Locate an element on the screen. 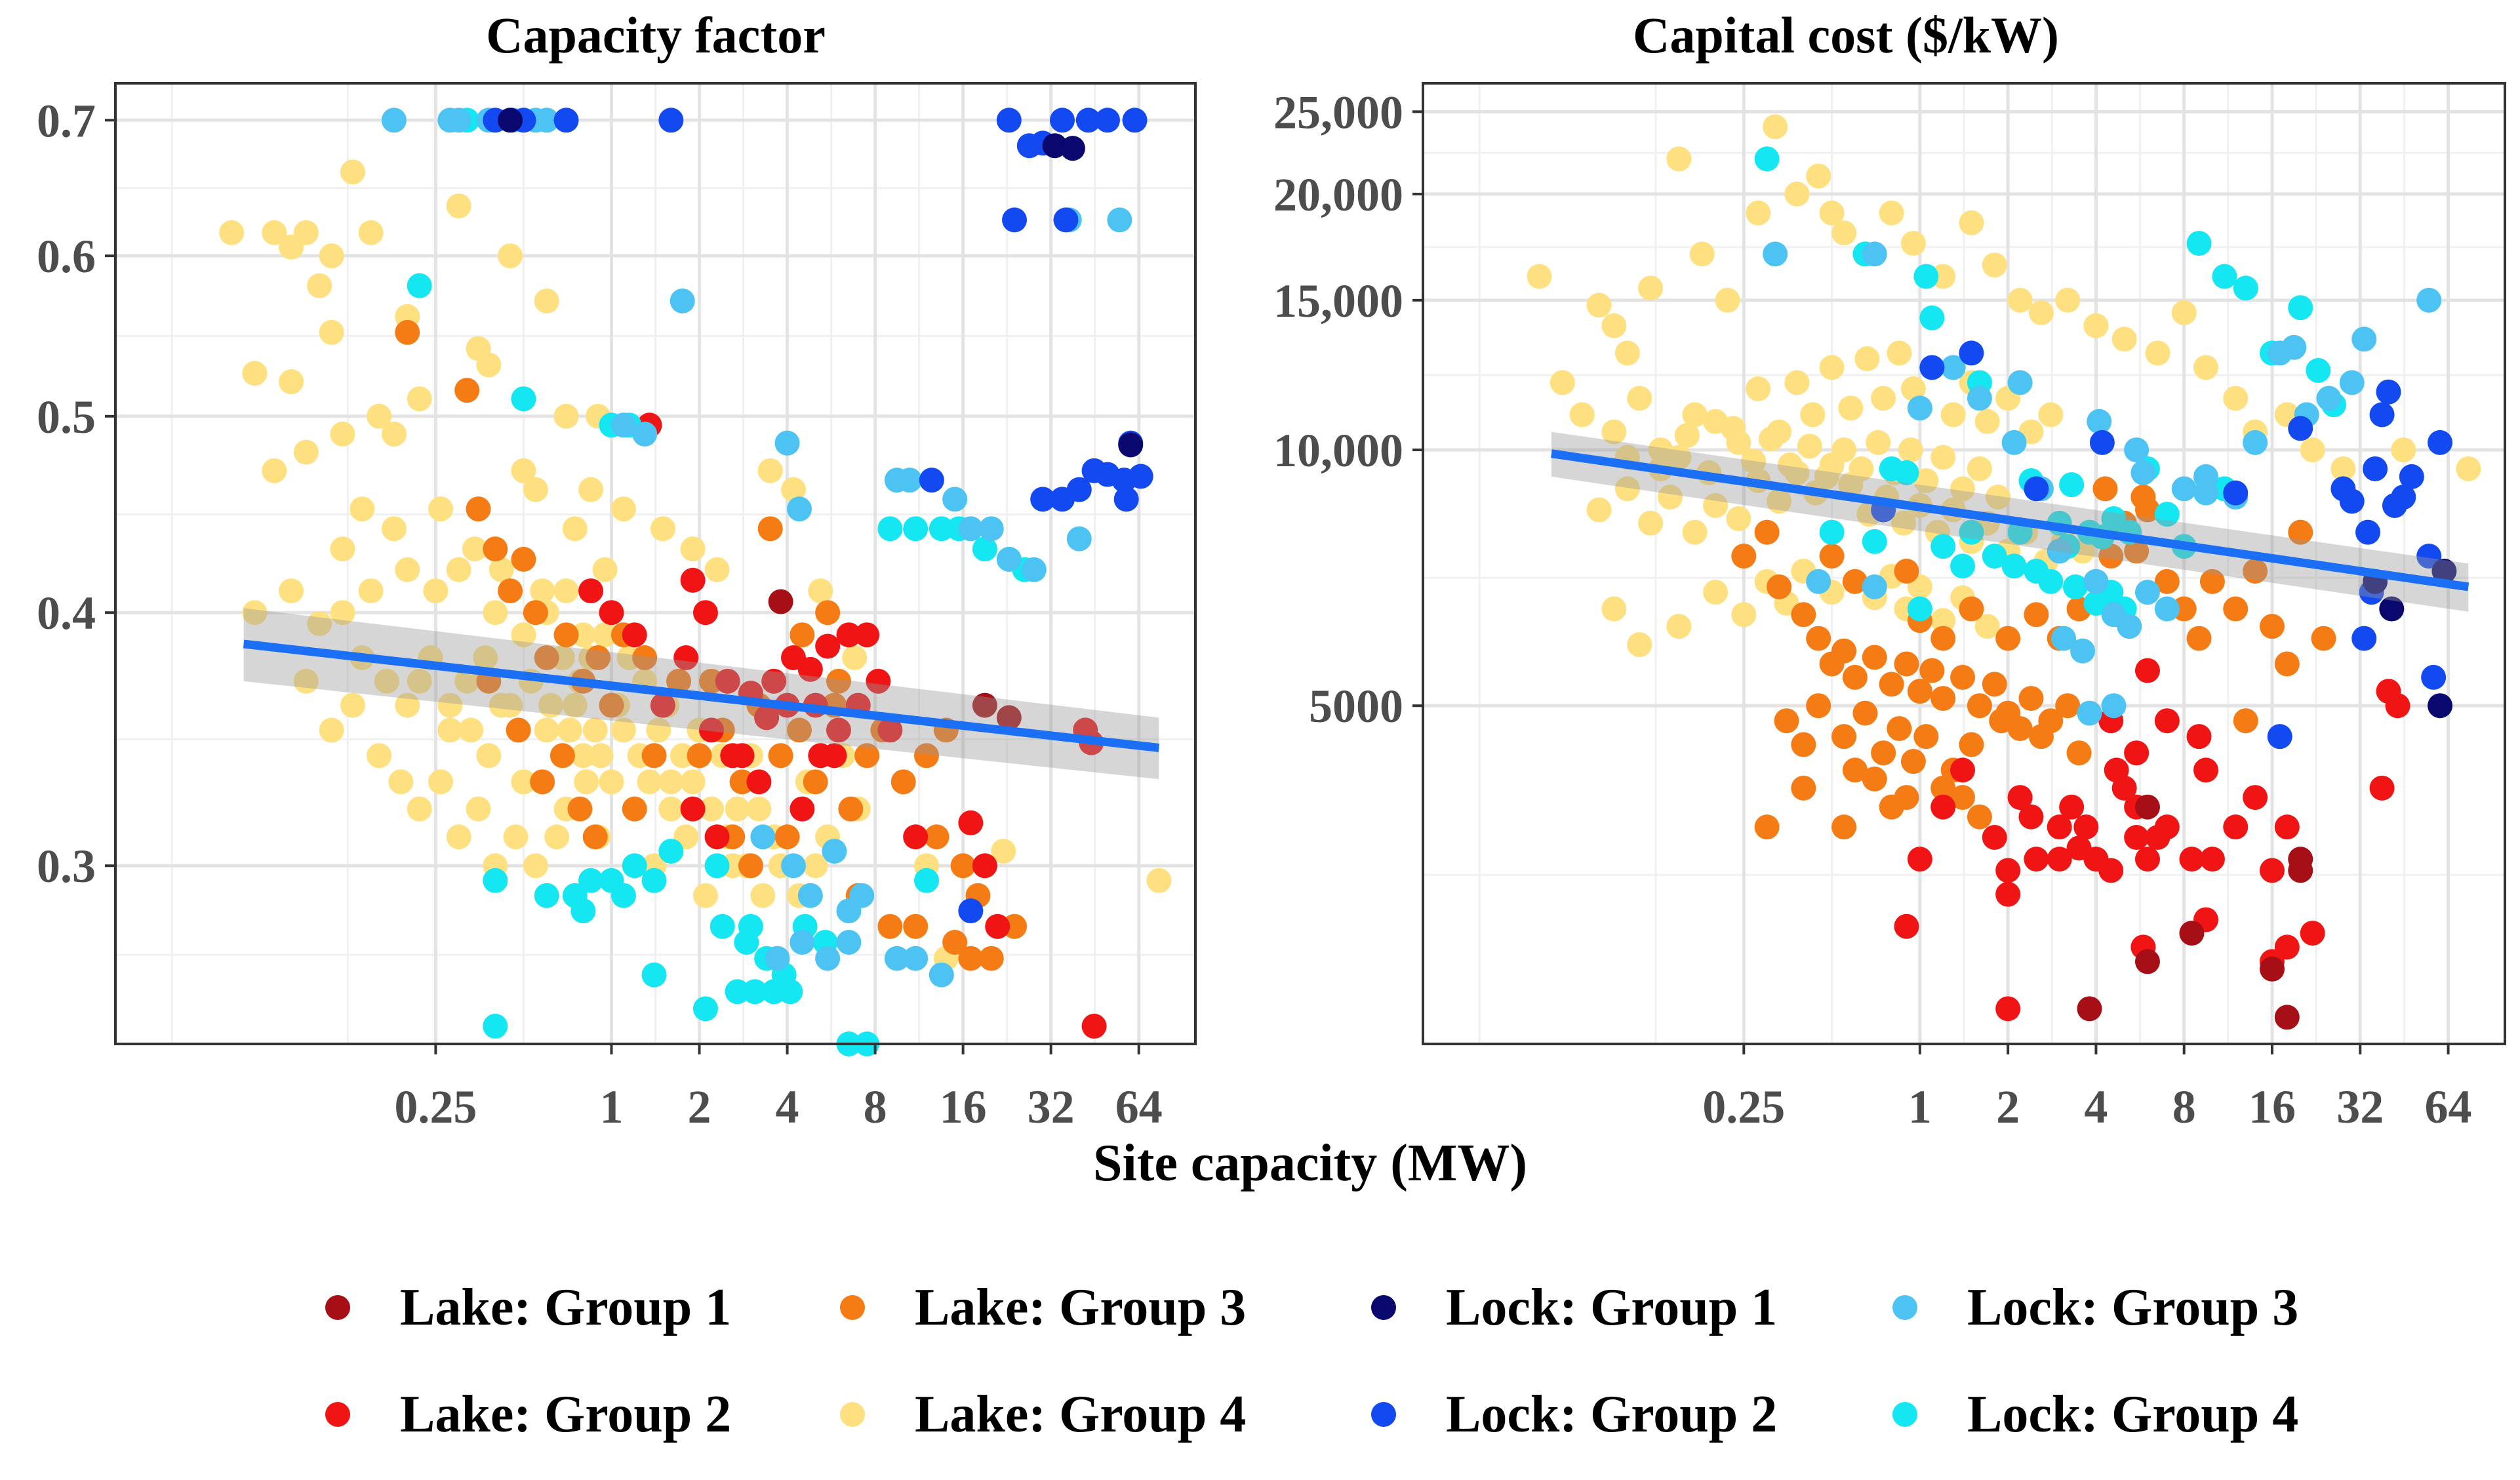 The width and height of the screenshot is (2520, 1480). x-tick-label: 16 is located at coordinates (963, 1107).